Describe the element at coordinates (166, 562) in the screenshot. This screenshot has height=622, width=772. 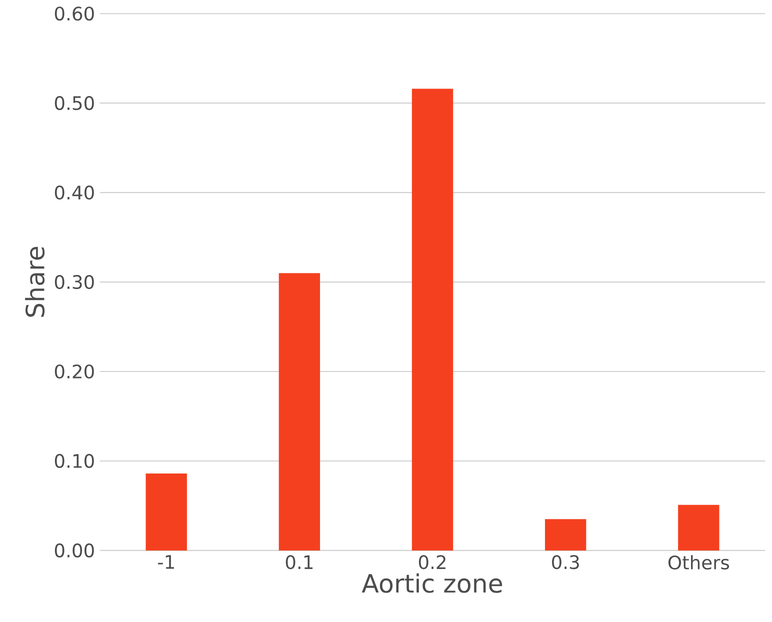
I see `x-tick-label: -1` at that location.